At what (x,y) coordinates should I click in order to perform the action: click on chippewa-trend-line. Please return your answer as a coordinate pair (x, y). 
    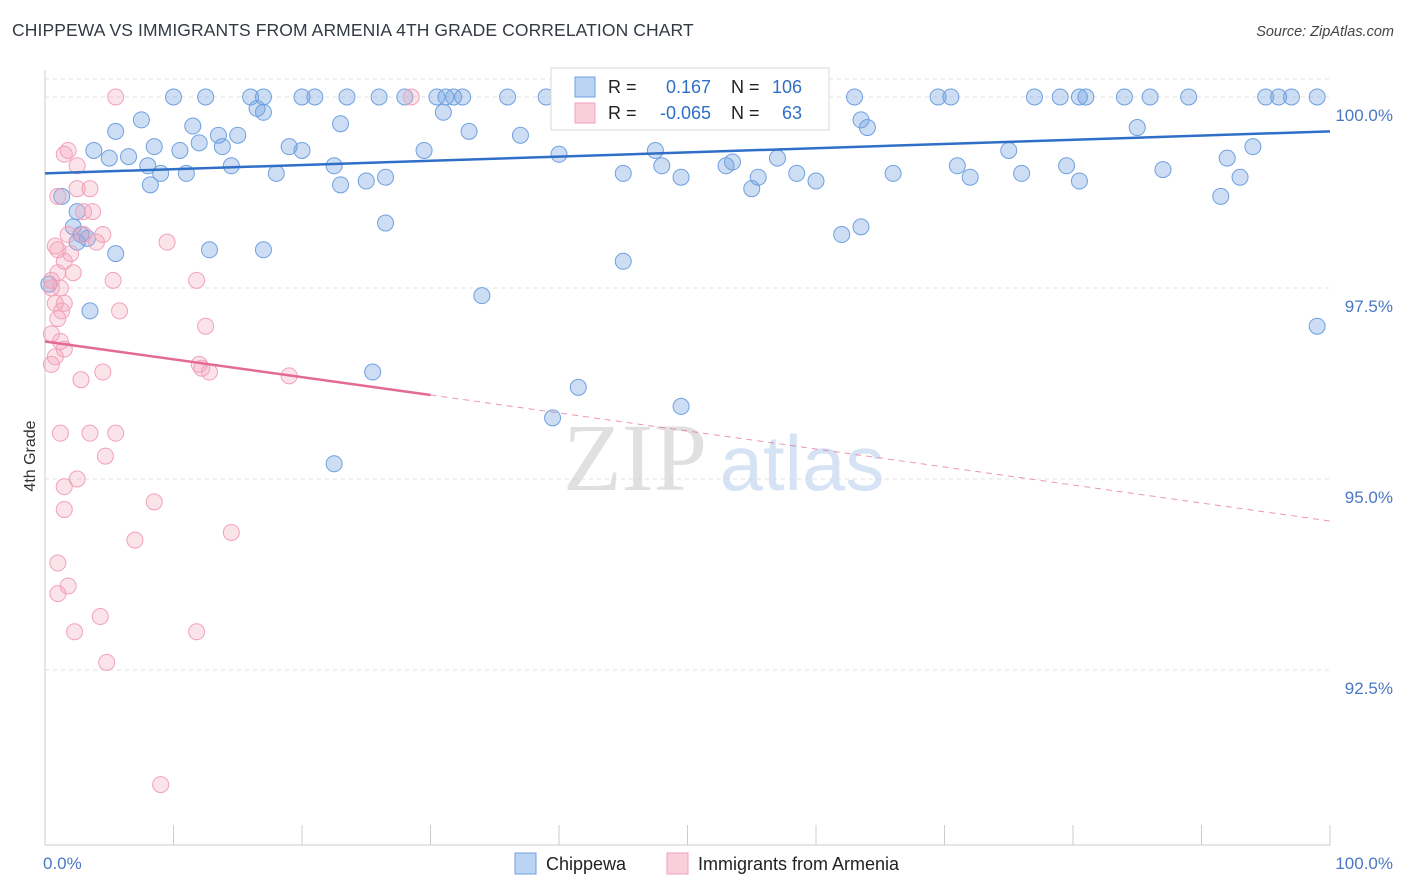
    Looking at the image, I should click on (687, 152).